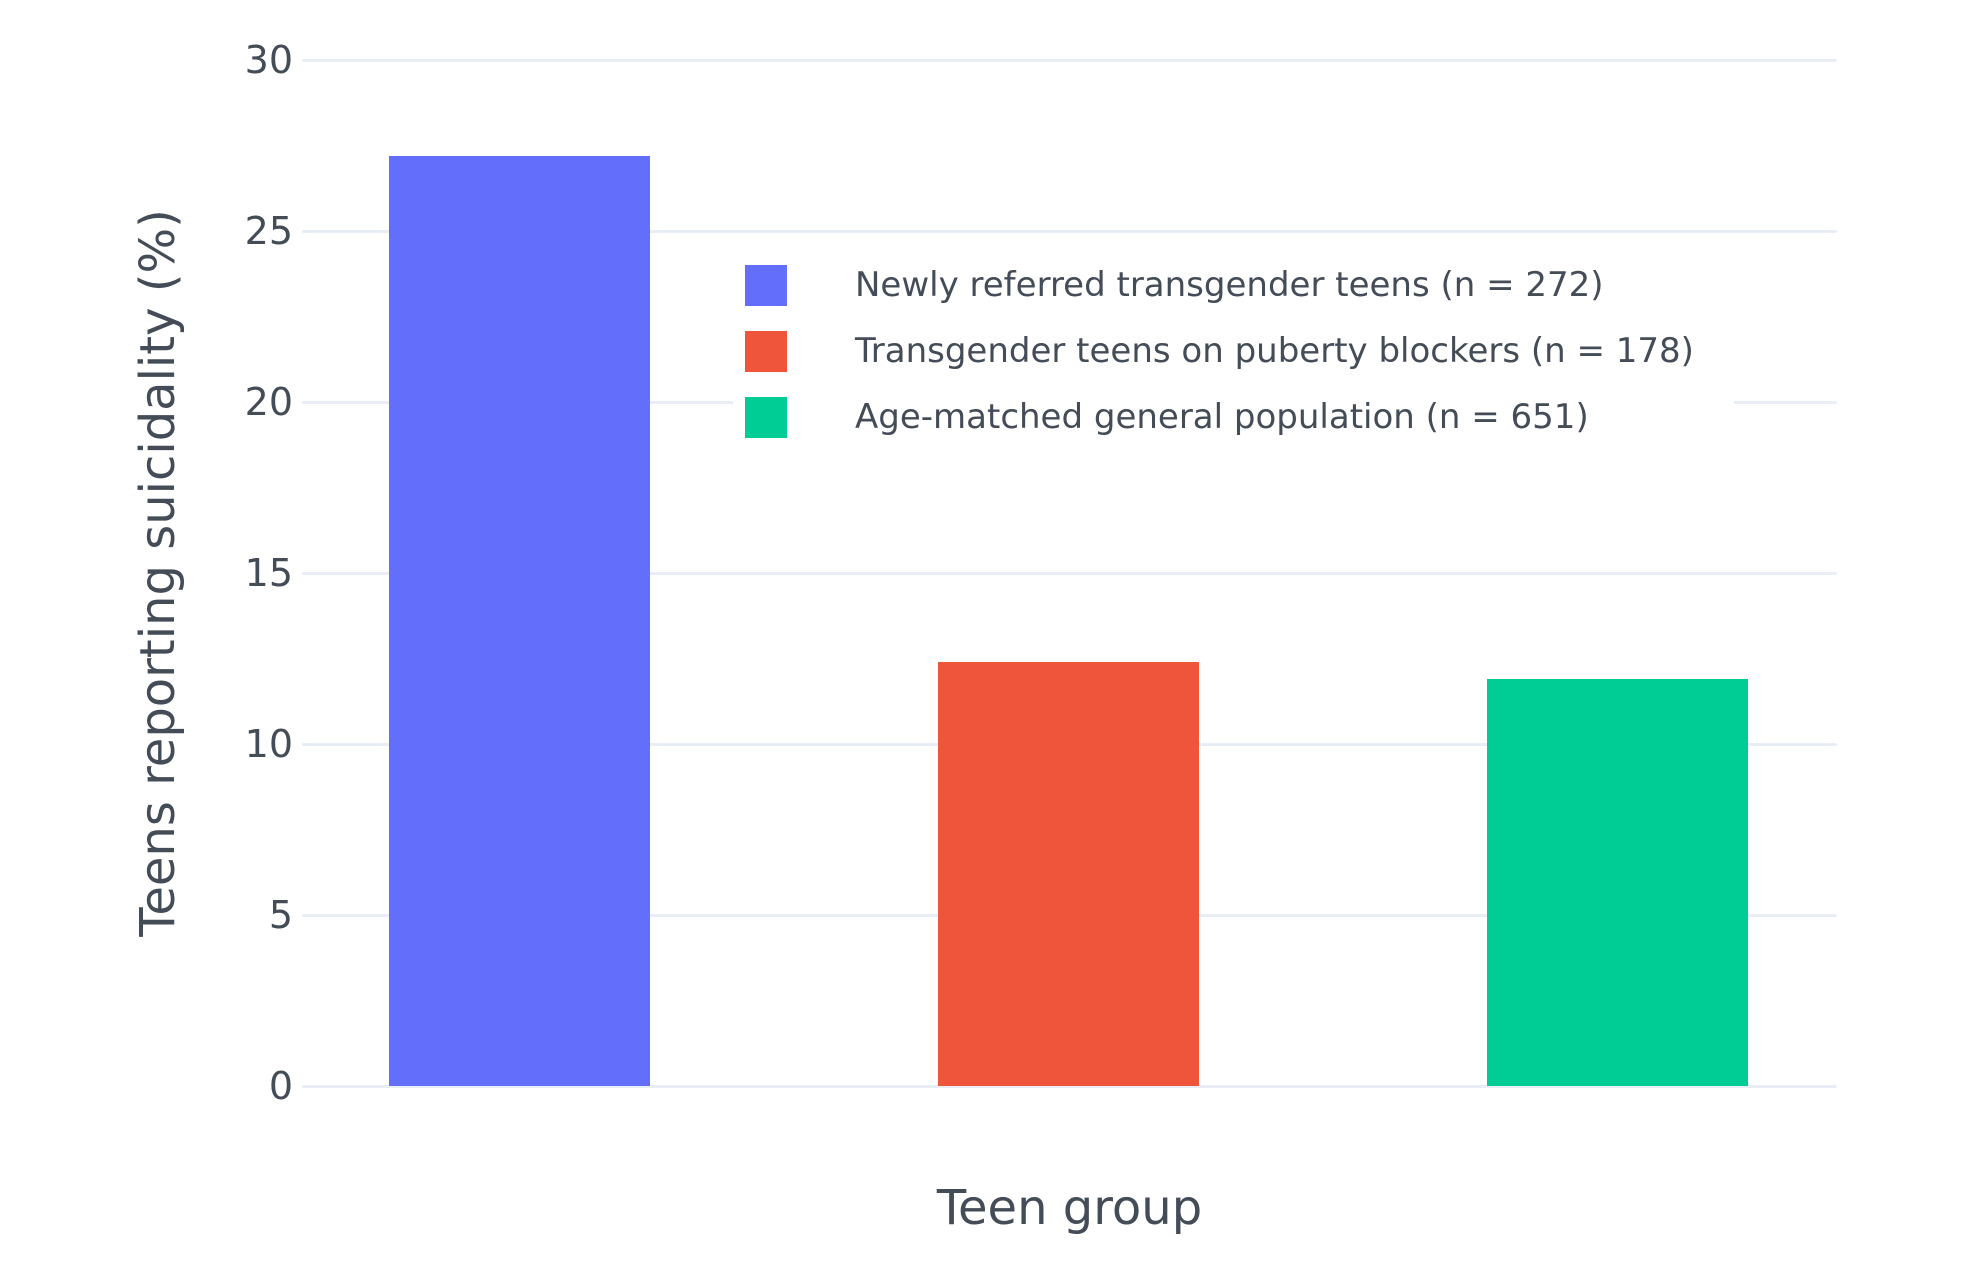  I want to click on y-tick-label: 30, so click(268, 60).